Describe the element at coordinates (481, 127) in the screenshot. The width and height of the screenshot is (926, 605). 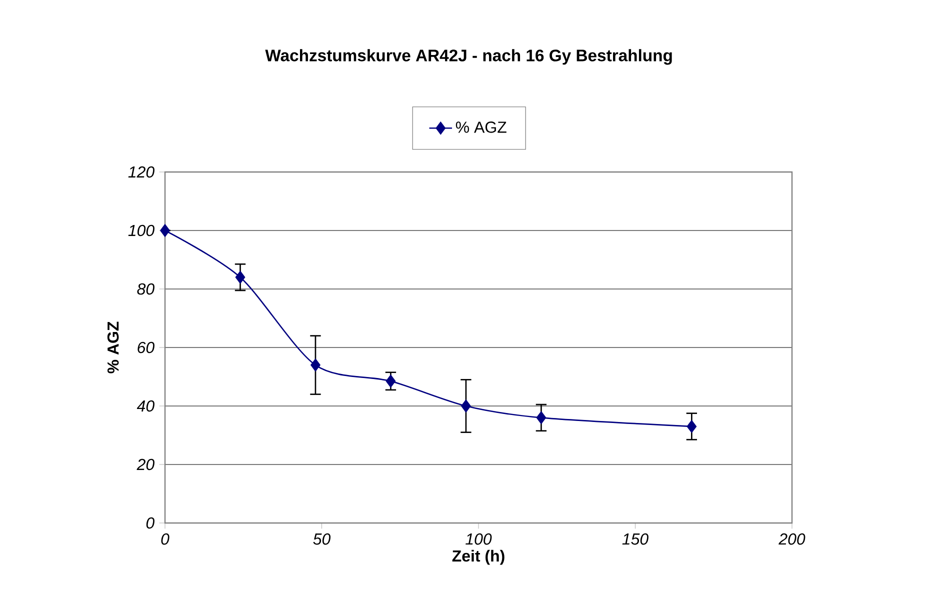
I see `legend-label: % AGZ` at that location.